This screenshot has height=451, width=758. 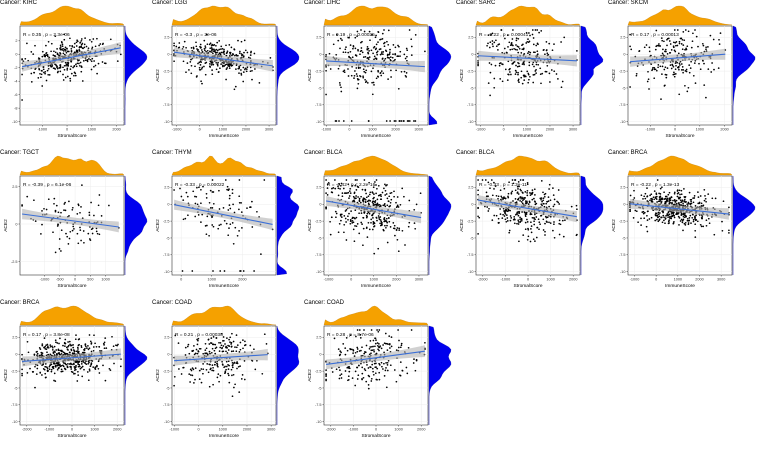 What do you see at coordinates (117, 430) in the screenshot?
I see `x-tick-label: 2000` at bounding box center [117, 430].